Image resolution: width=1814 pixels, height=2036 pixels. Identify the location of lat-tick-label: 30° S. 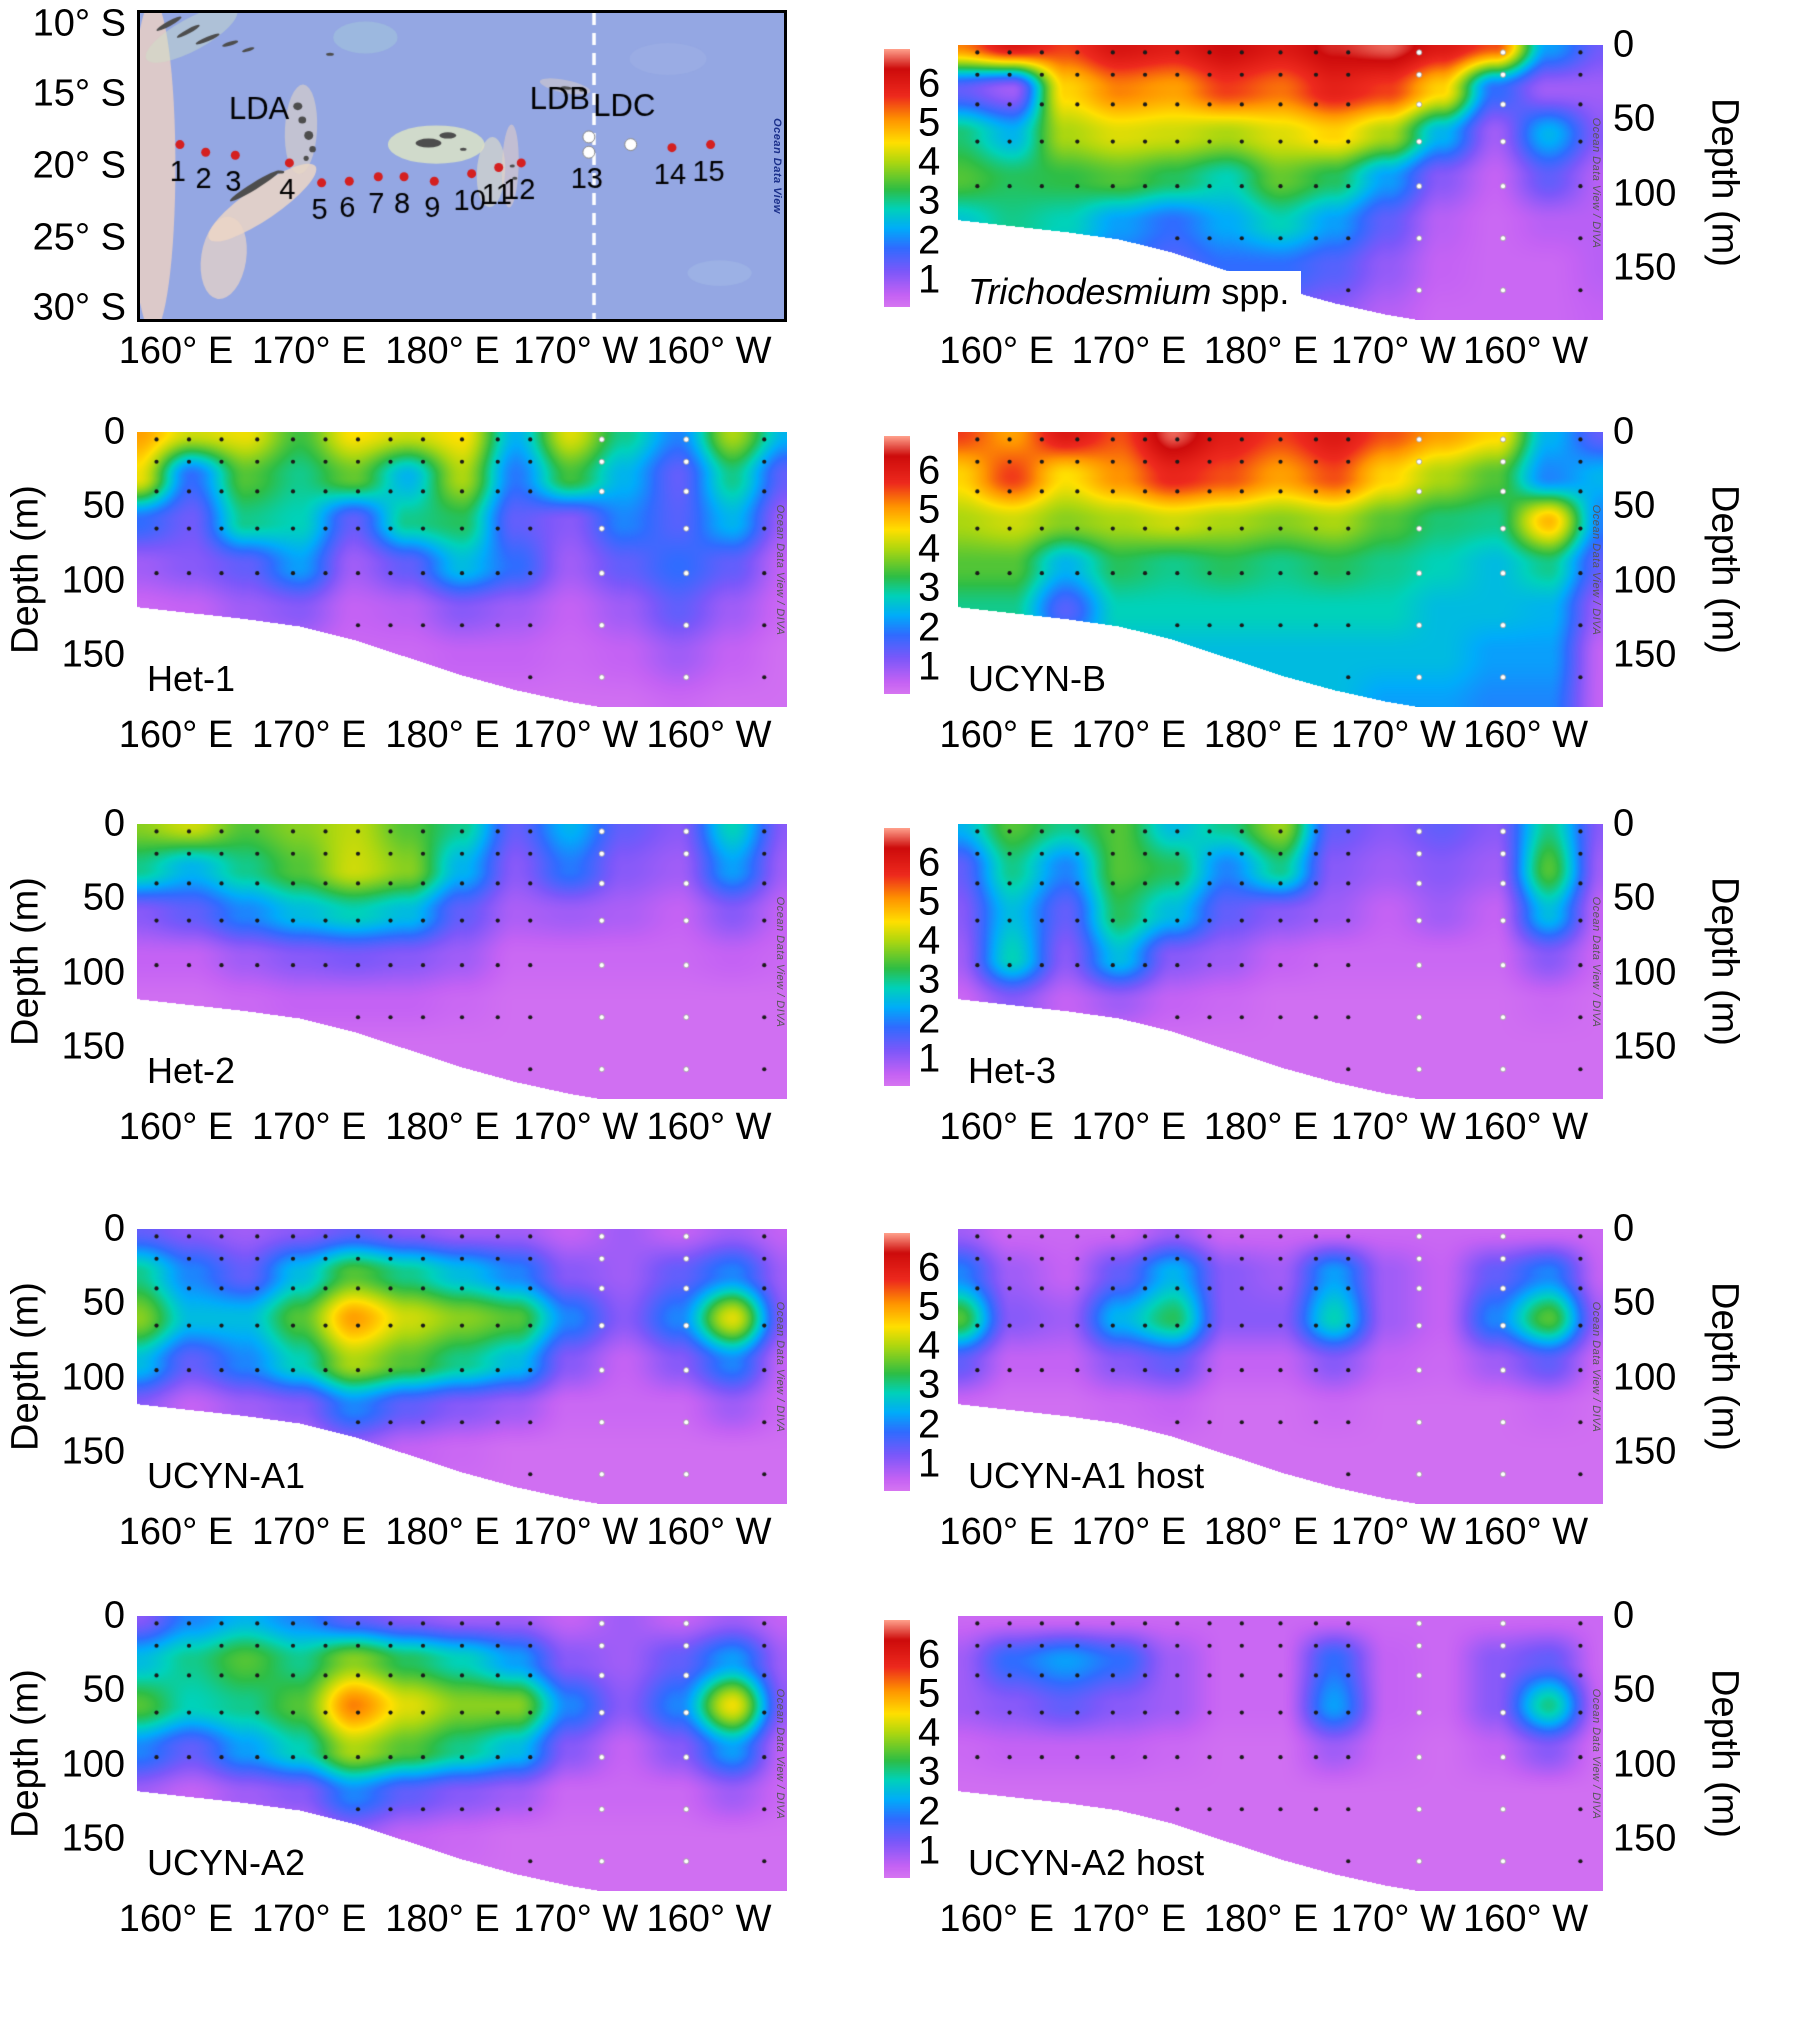
(79, 307).